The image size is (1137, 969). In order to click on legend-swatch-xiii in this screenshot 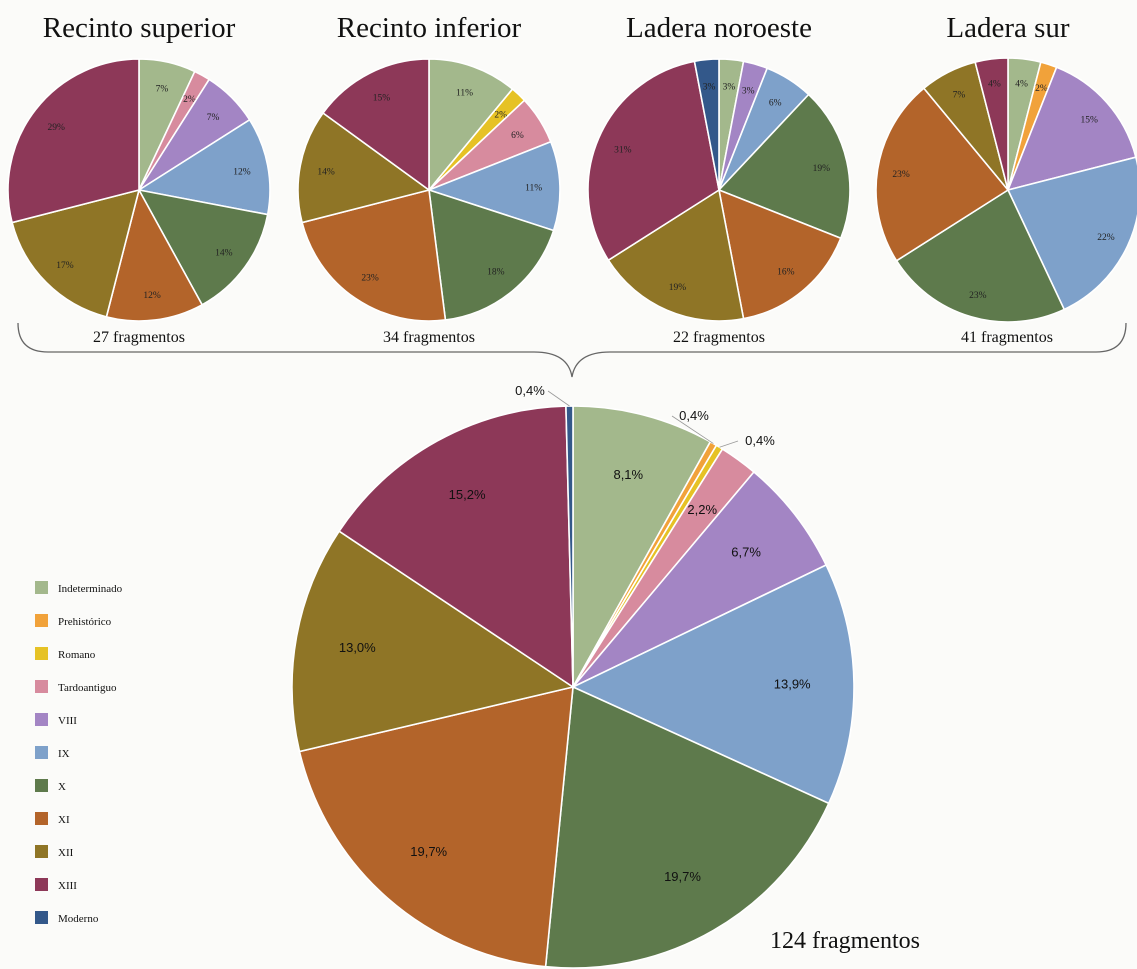, I will do `click(41, 884)`.